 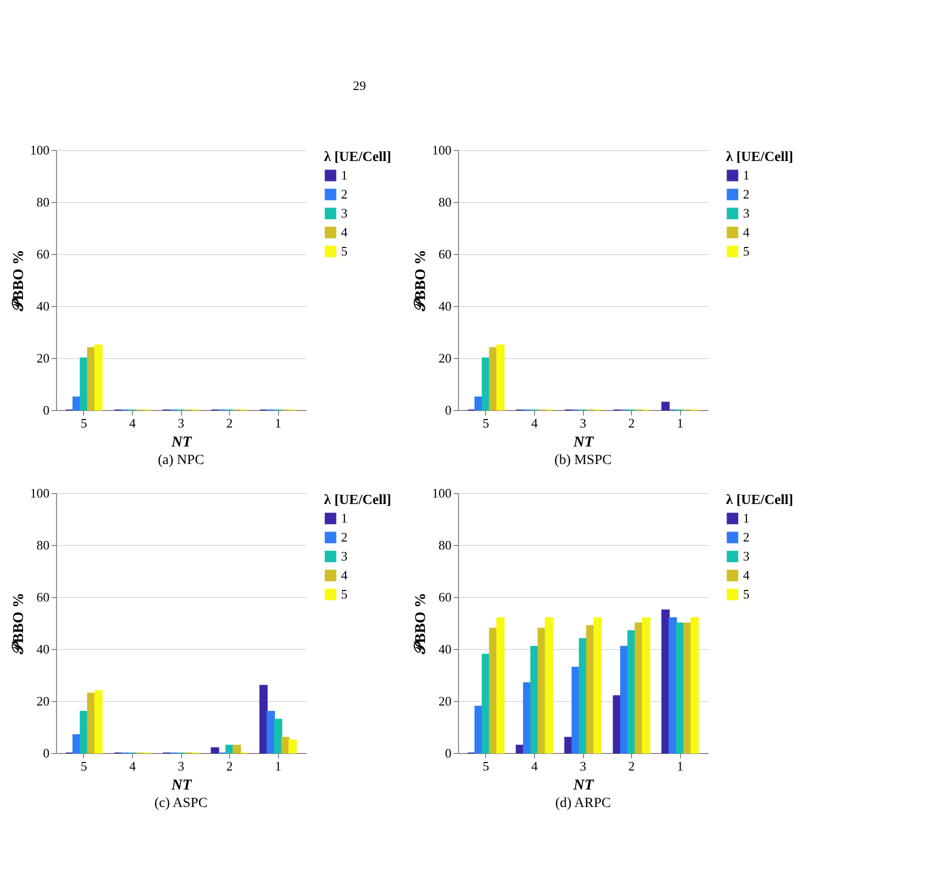 What do you see at coordinates (359, 85) in the screenshot?
I see `text: 29` at bounding box center [359, 85].